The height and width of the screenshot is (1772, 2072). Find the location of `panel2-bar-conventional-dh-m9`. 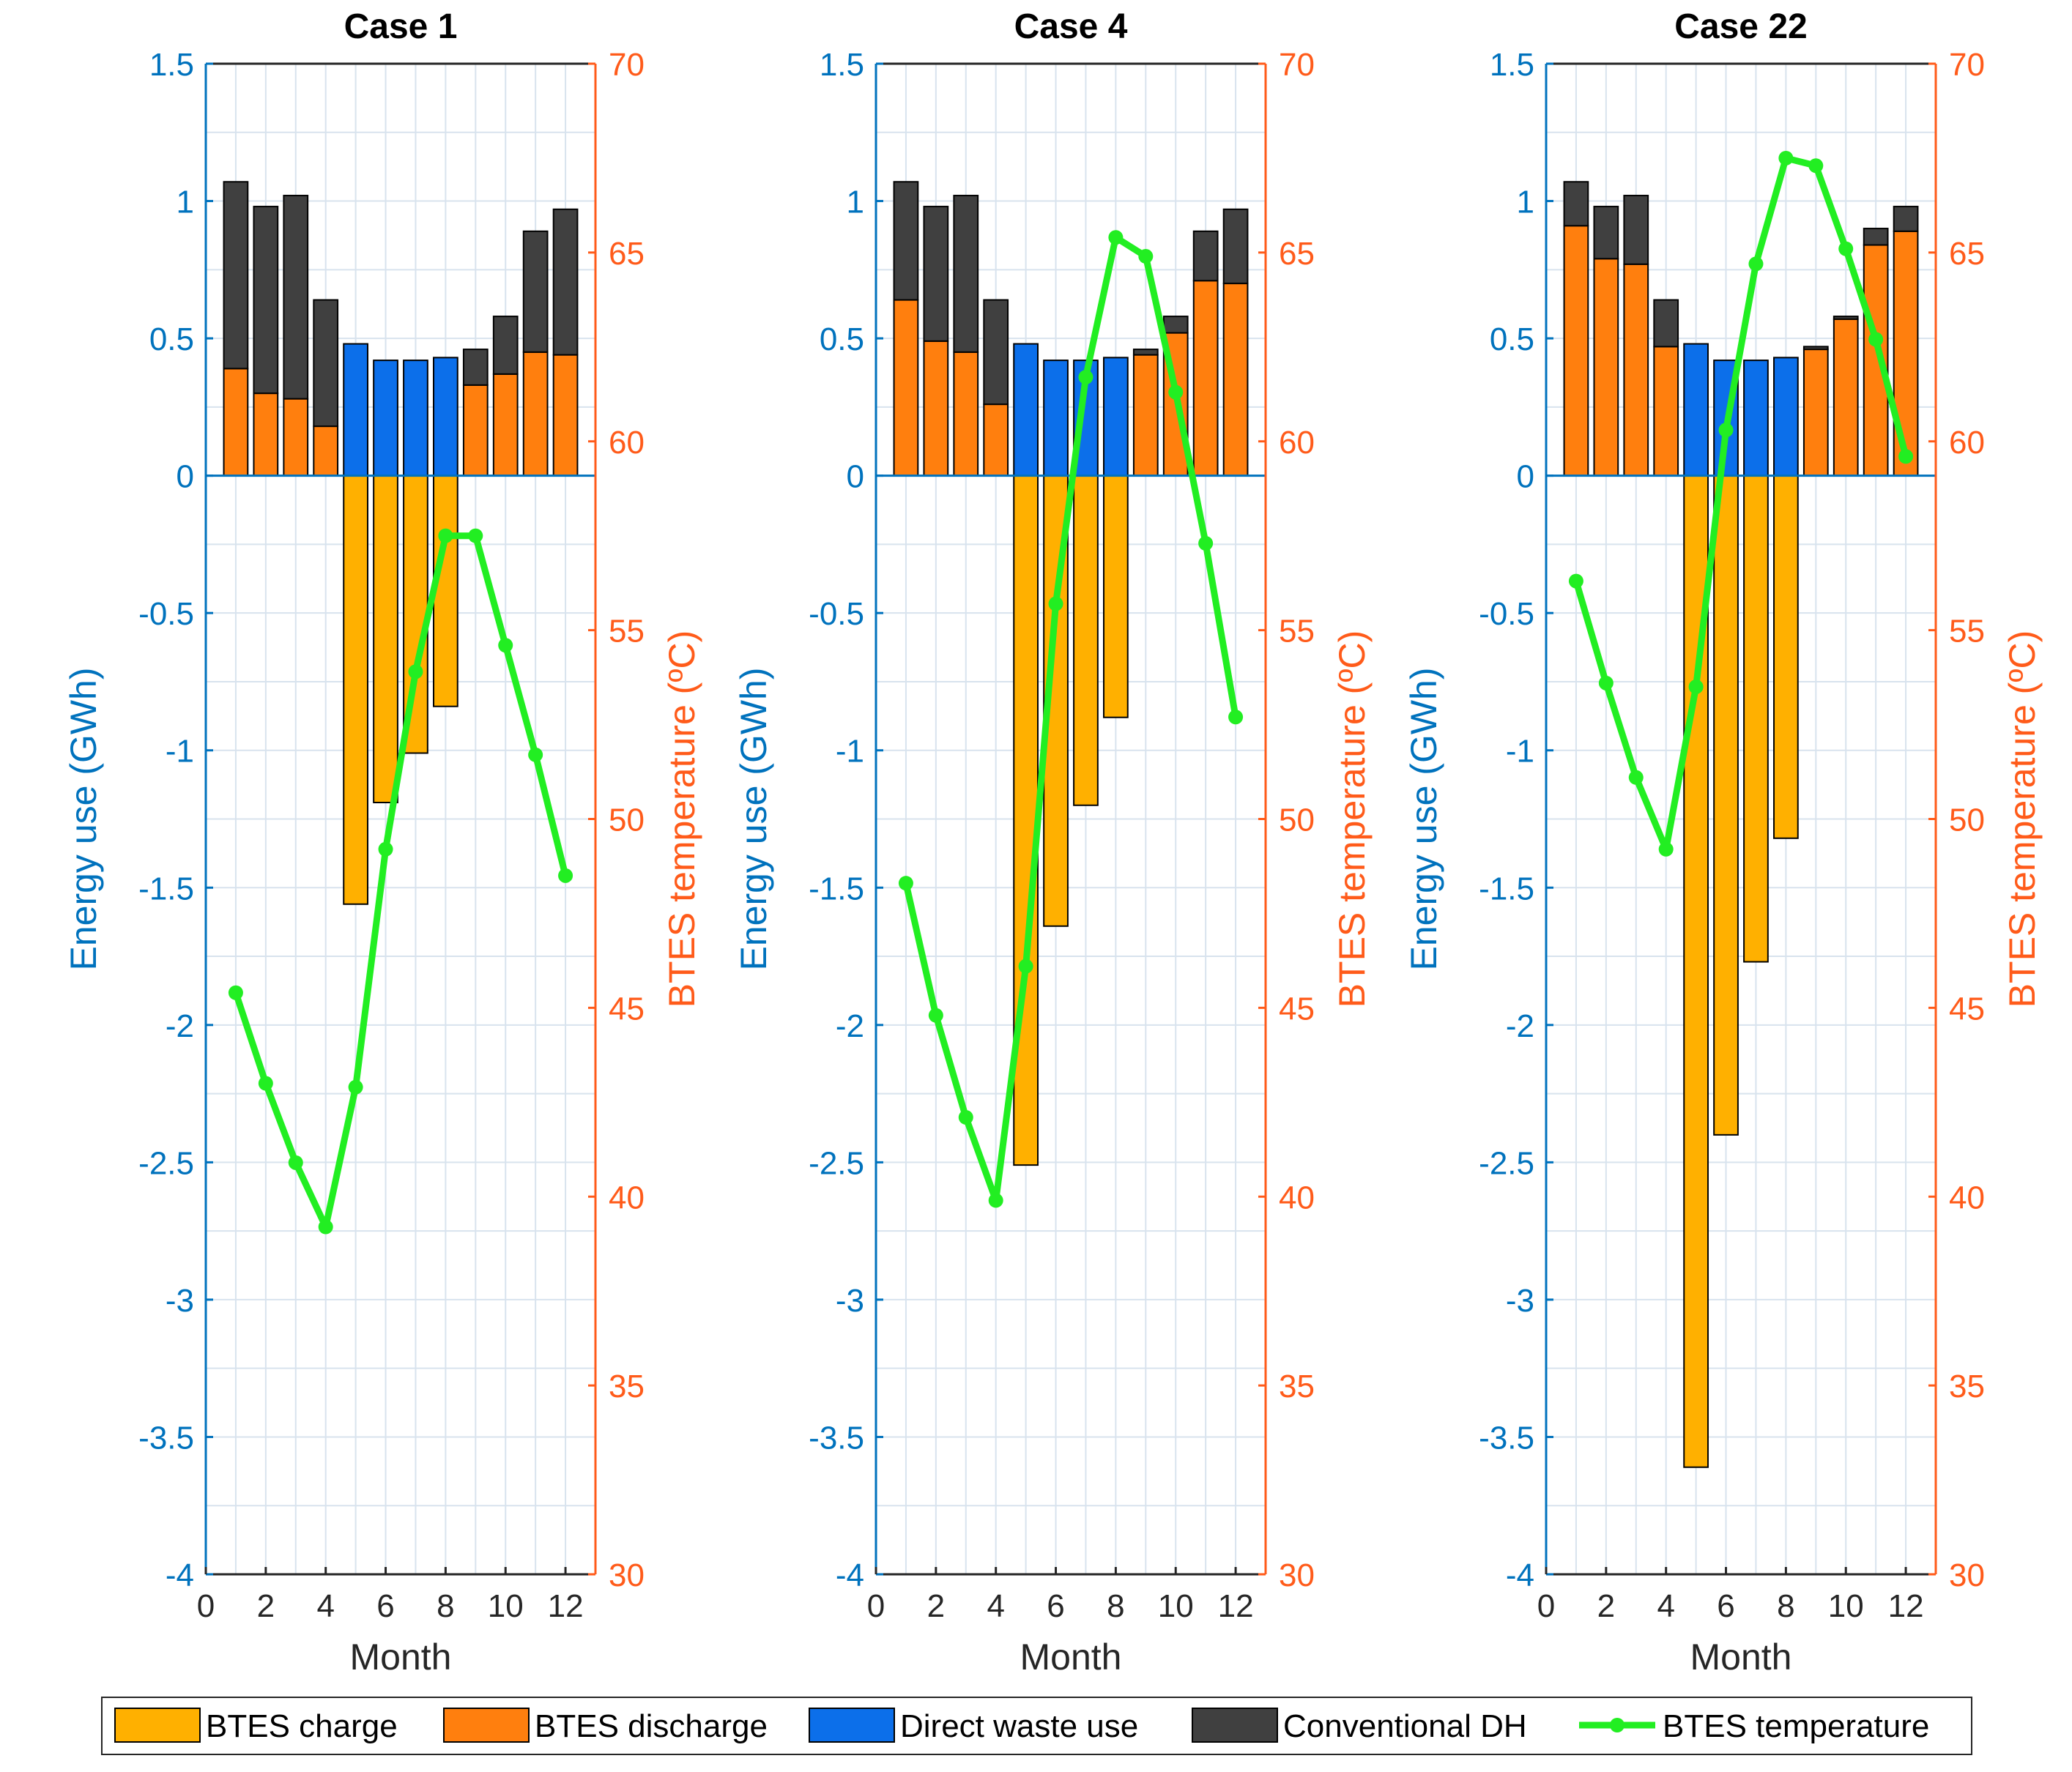

panel2-bar-conventional-dh-m9 is located at coordinates (1145, 353).